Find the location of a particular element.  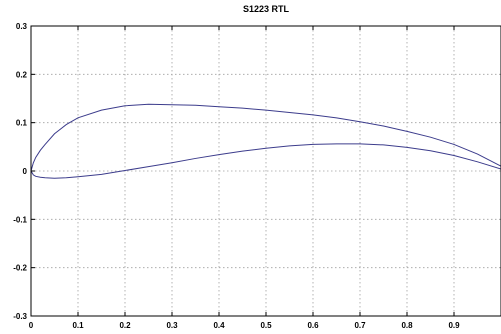

y-tick-label: 0.1 is located at coordinates (22, 123).